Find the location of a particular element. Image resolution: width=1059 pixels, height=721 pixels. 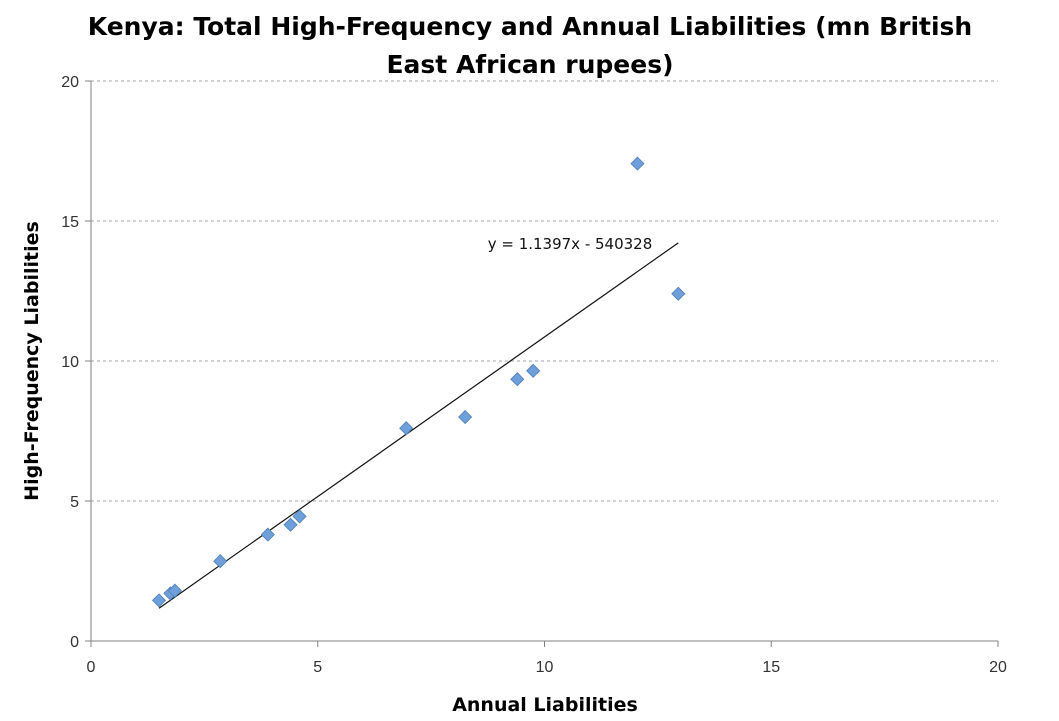

chart-title-line-2: East African rupees) is located at coordinates (529, 64).